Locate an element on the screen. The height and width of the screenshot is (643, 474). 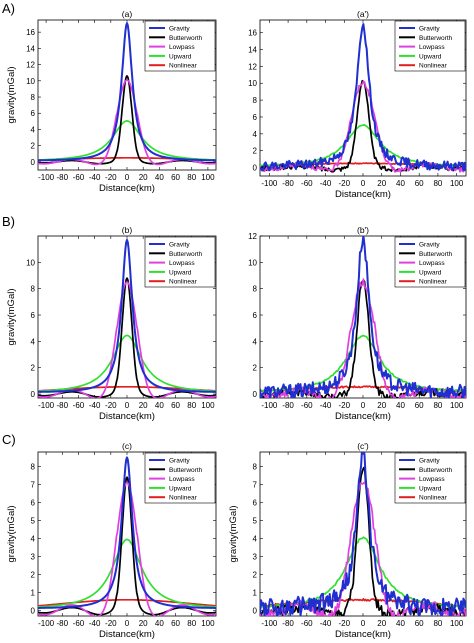
y-tick-label: 3 is located at coordinates (33, 557).